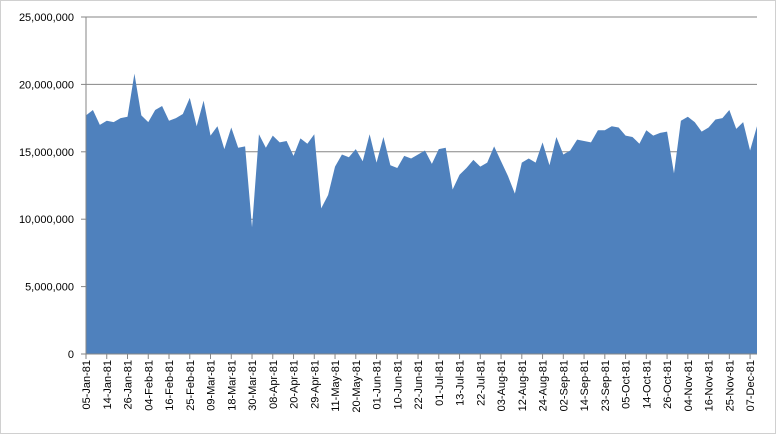 This screenshot has width=776, height=434. Describe the element at coordinates (71, 355) in the screenshot. I see `y-tick-label: 0` at that location.